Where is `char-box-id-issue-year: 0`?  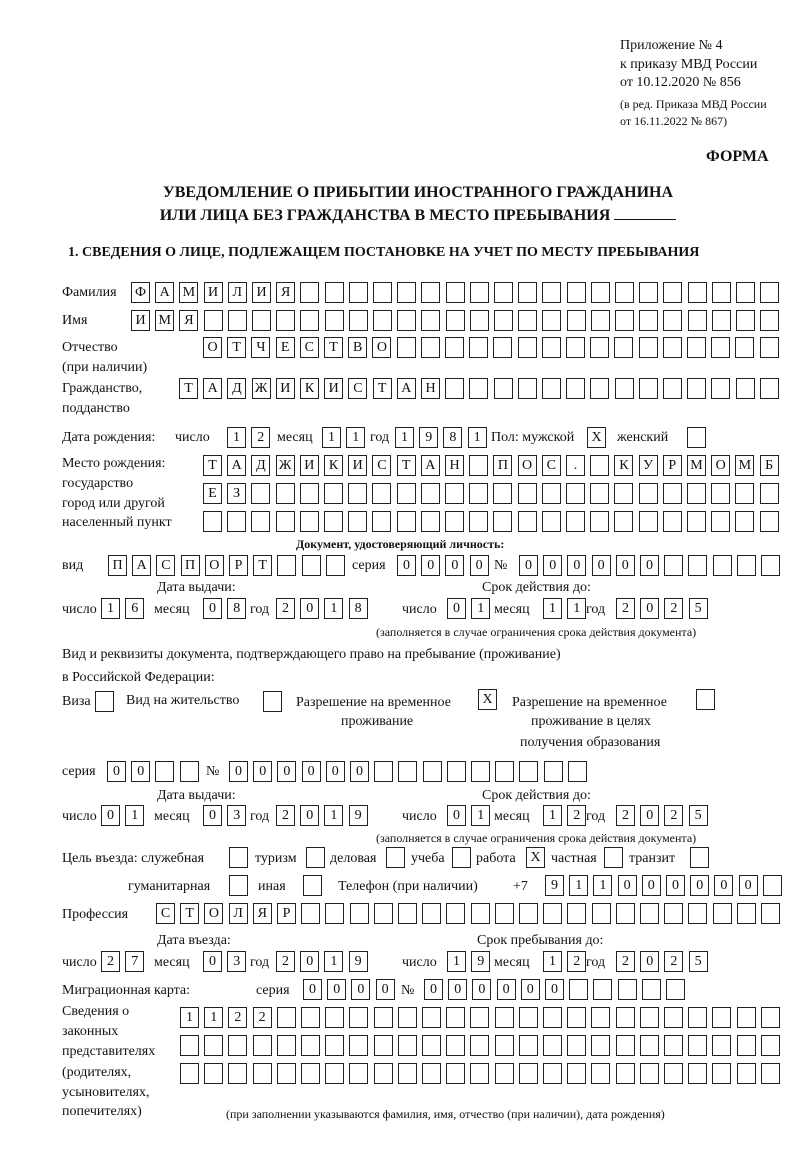 char-box-id-issue-year: 0 is located at coordinates (310, 608).